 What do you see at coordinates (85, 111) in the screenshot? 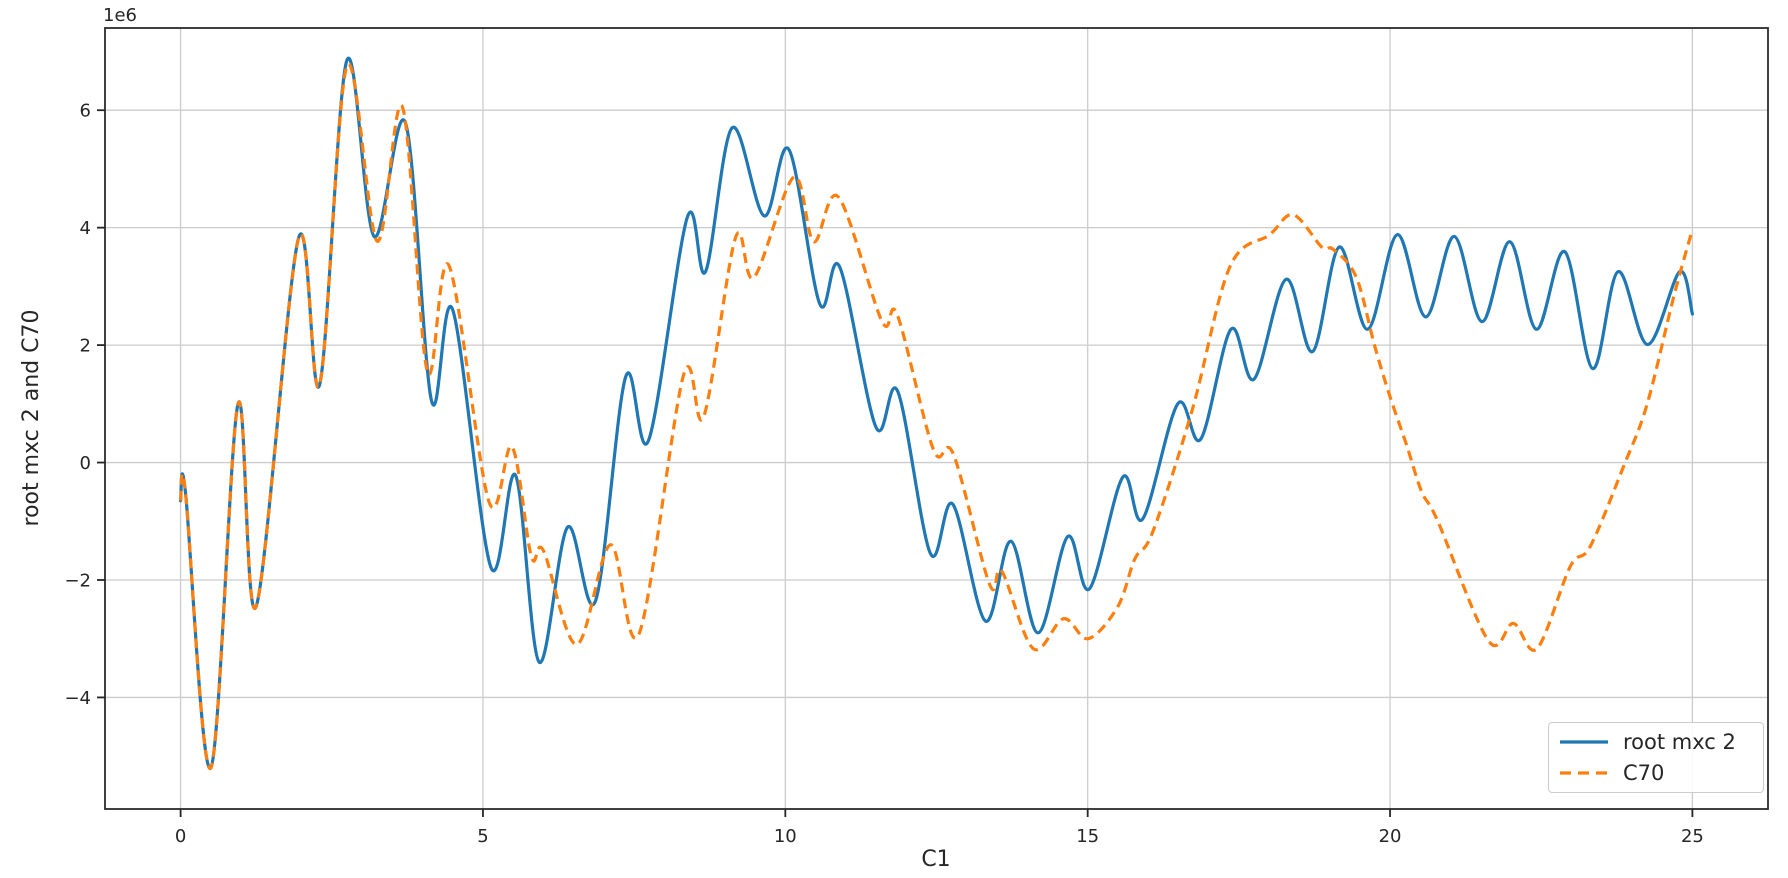
I see `y-tick-label: 6` at bounding box center [85, 111].